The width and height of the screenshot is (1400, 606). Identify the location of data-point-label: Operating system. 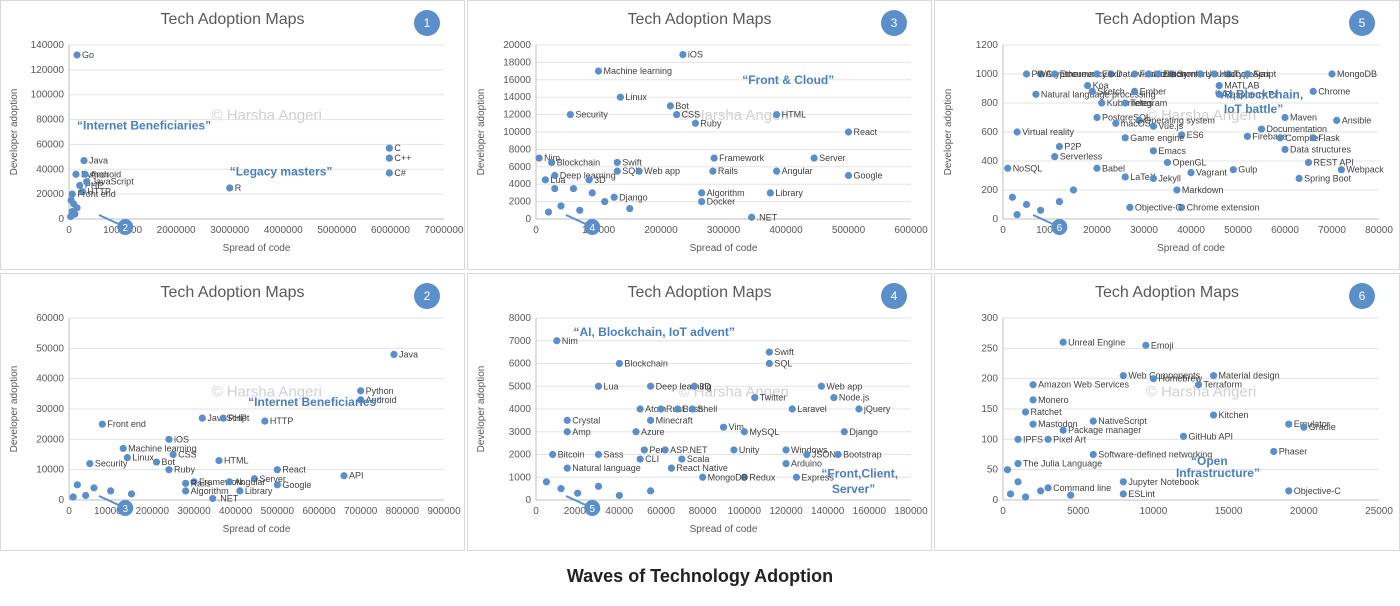
(1179, 120).